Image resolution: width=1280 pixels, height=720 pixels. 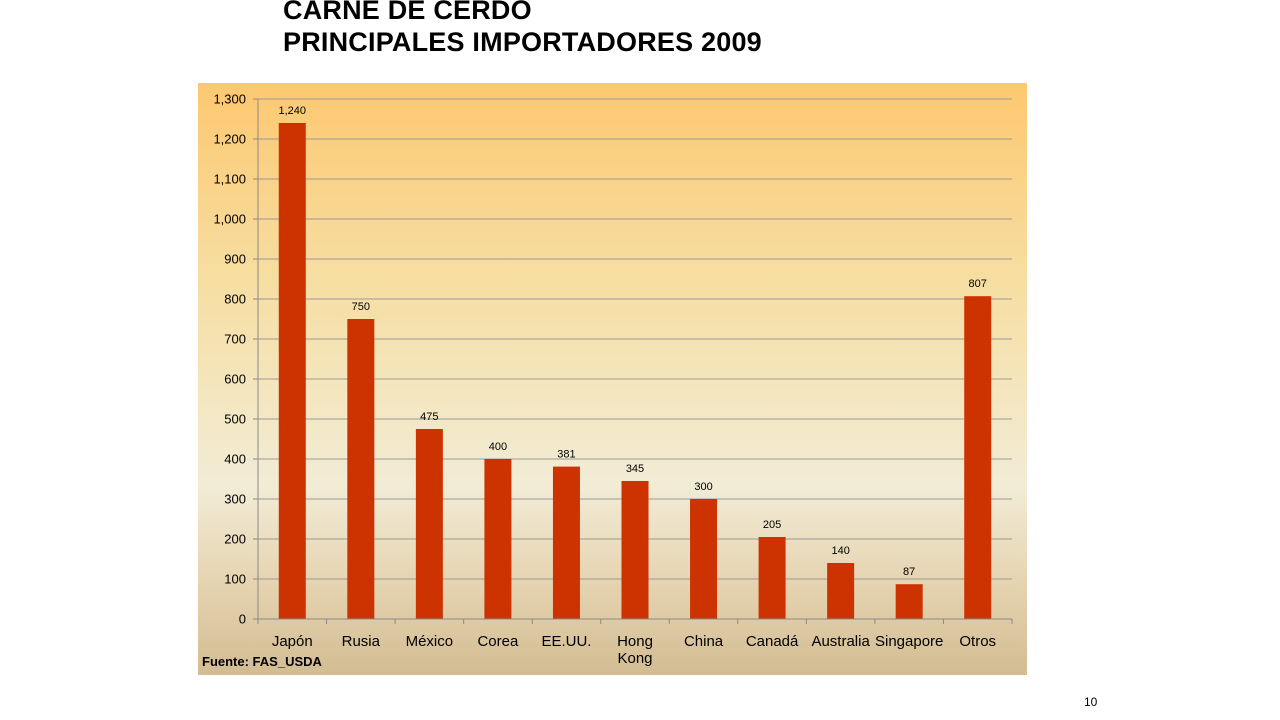 What do you see at coordinates (235, 419) in the screenshot?
I see `y-tick-label: 500` at bounding box center [235, 419].